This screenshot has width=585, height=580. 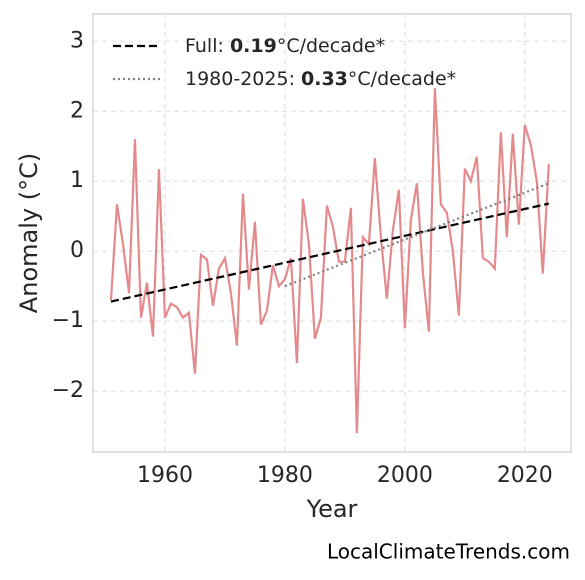 What do you see at coordinates (29, 233) in the screenshot?
I see `y-axis-label: Anomaly (°C)` at bounding box center [29, 233].